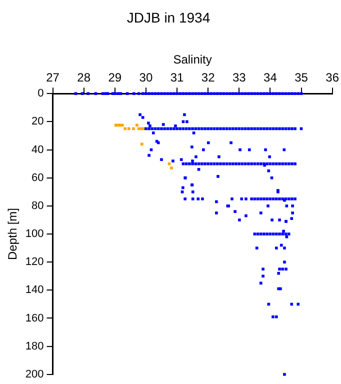  What do you see at coordinates (41, 94) in the screenshot?
I see `y-tick-label: 0` at bounding box center [41, 94].